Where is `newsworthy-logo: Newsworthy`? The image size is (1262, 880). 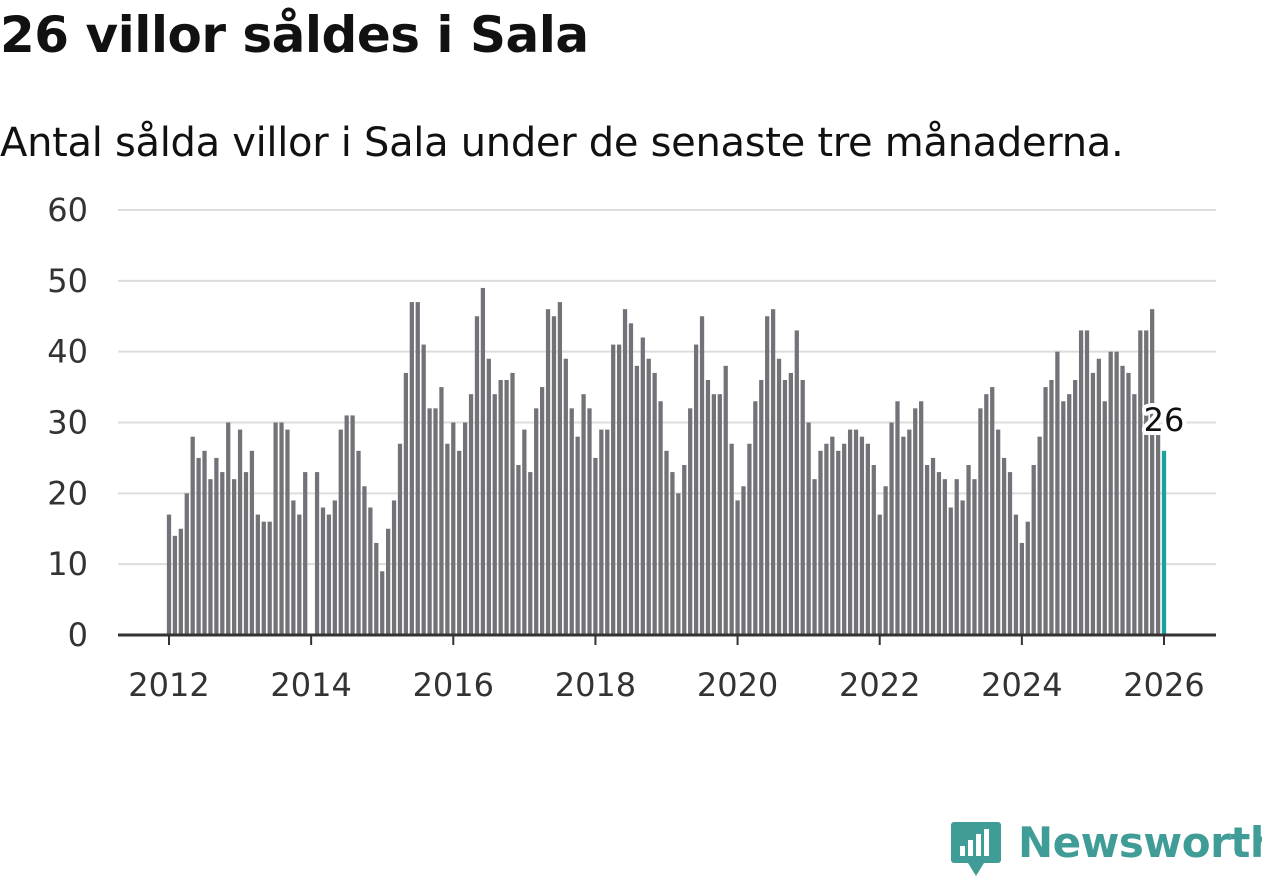
newsworthy-logo: Newsworthy is located at coordinates (1106, 849).